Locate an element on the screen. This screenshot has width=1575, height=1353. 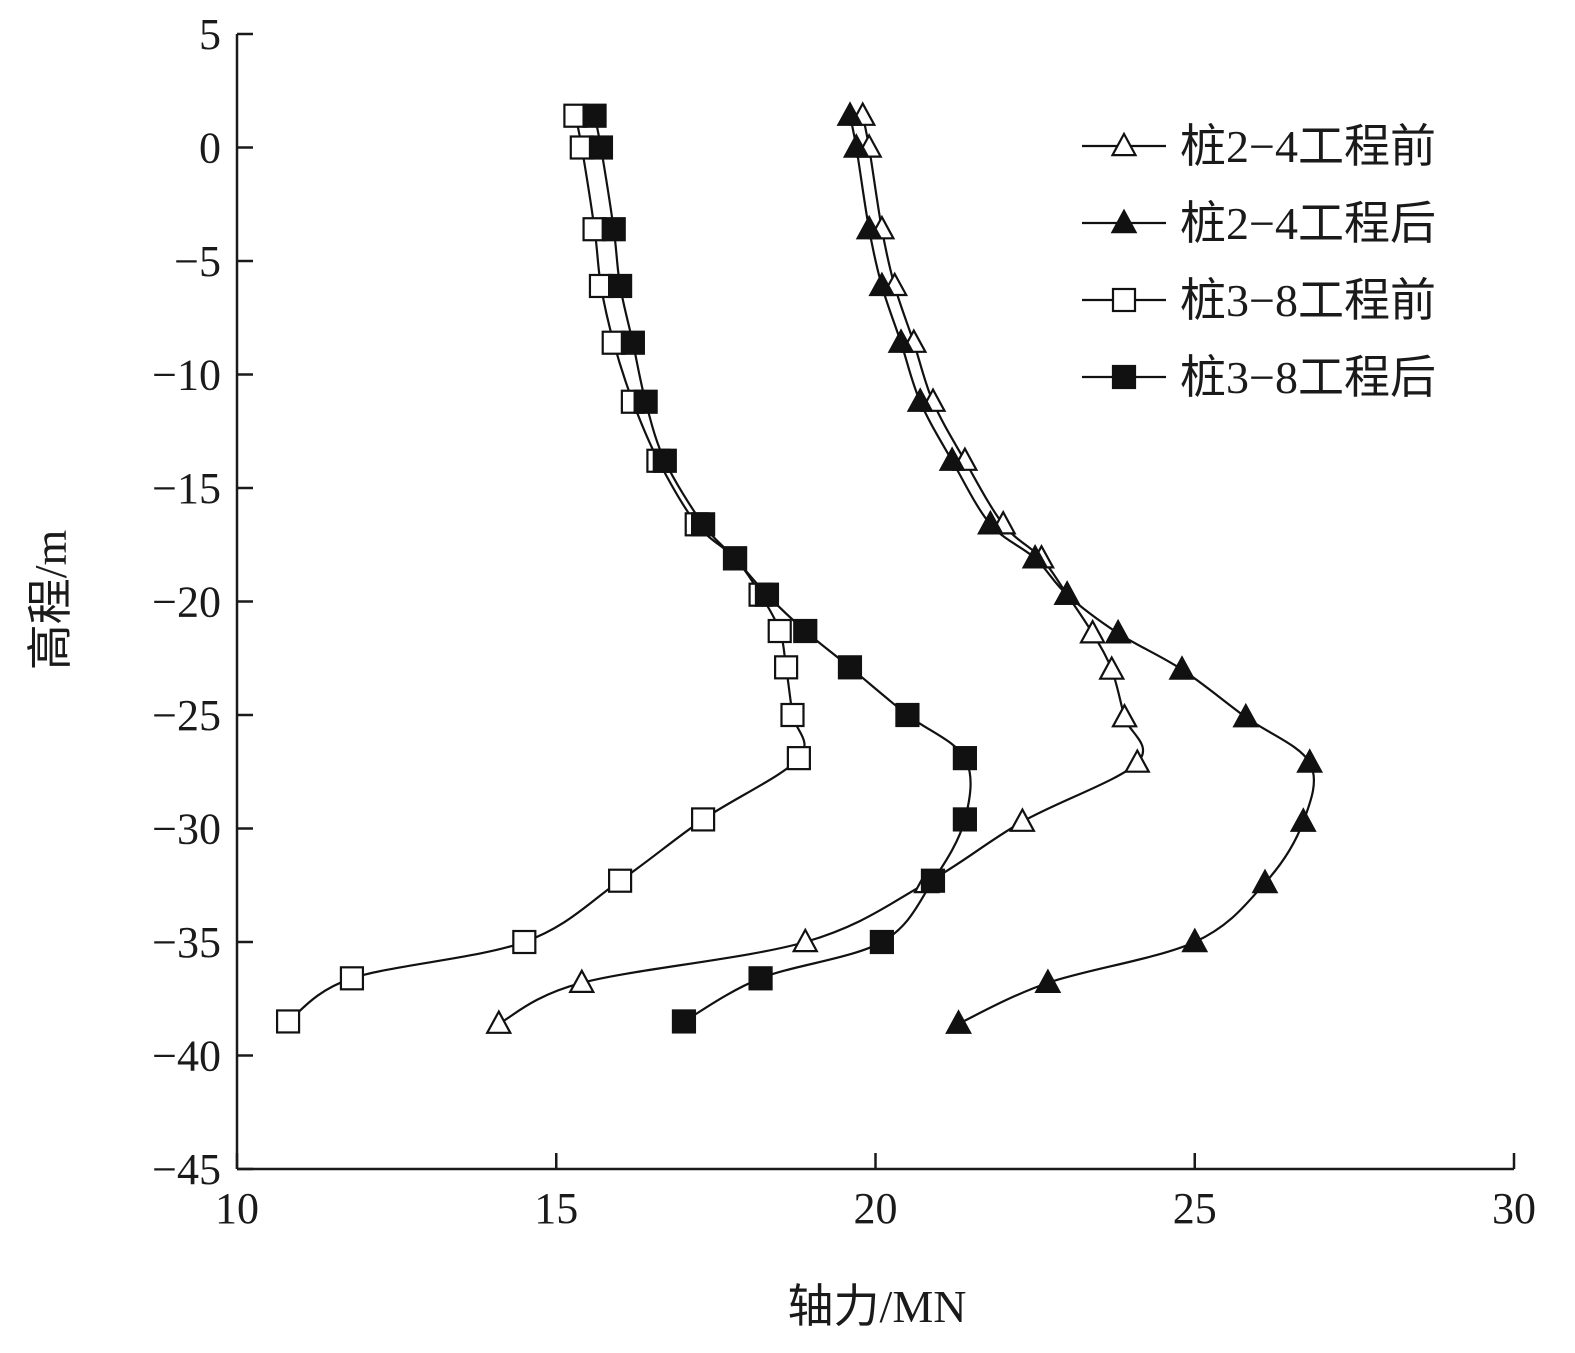
legend-label: 桩3−8工程后 is located at coordinates (1308, 377).